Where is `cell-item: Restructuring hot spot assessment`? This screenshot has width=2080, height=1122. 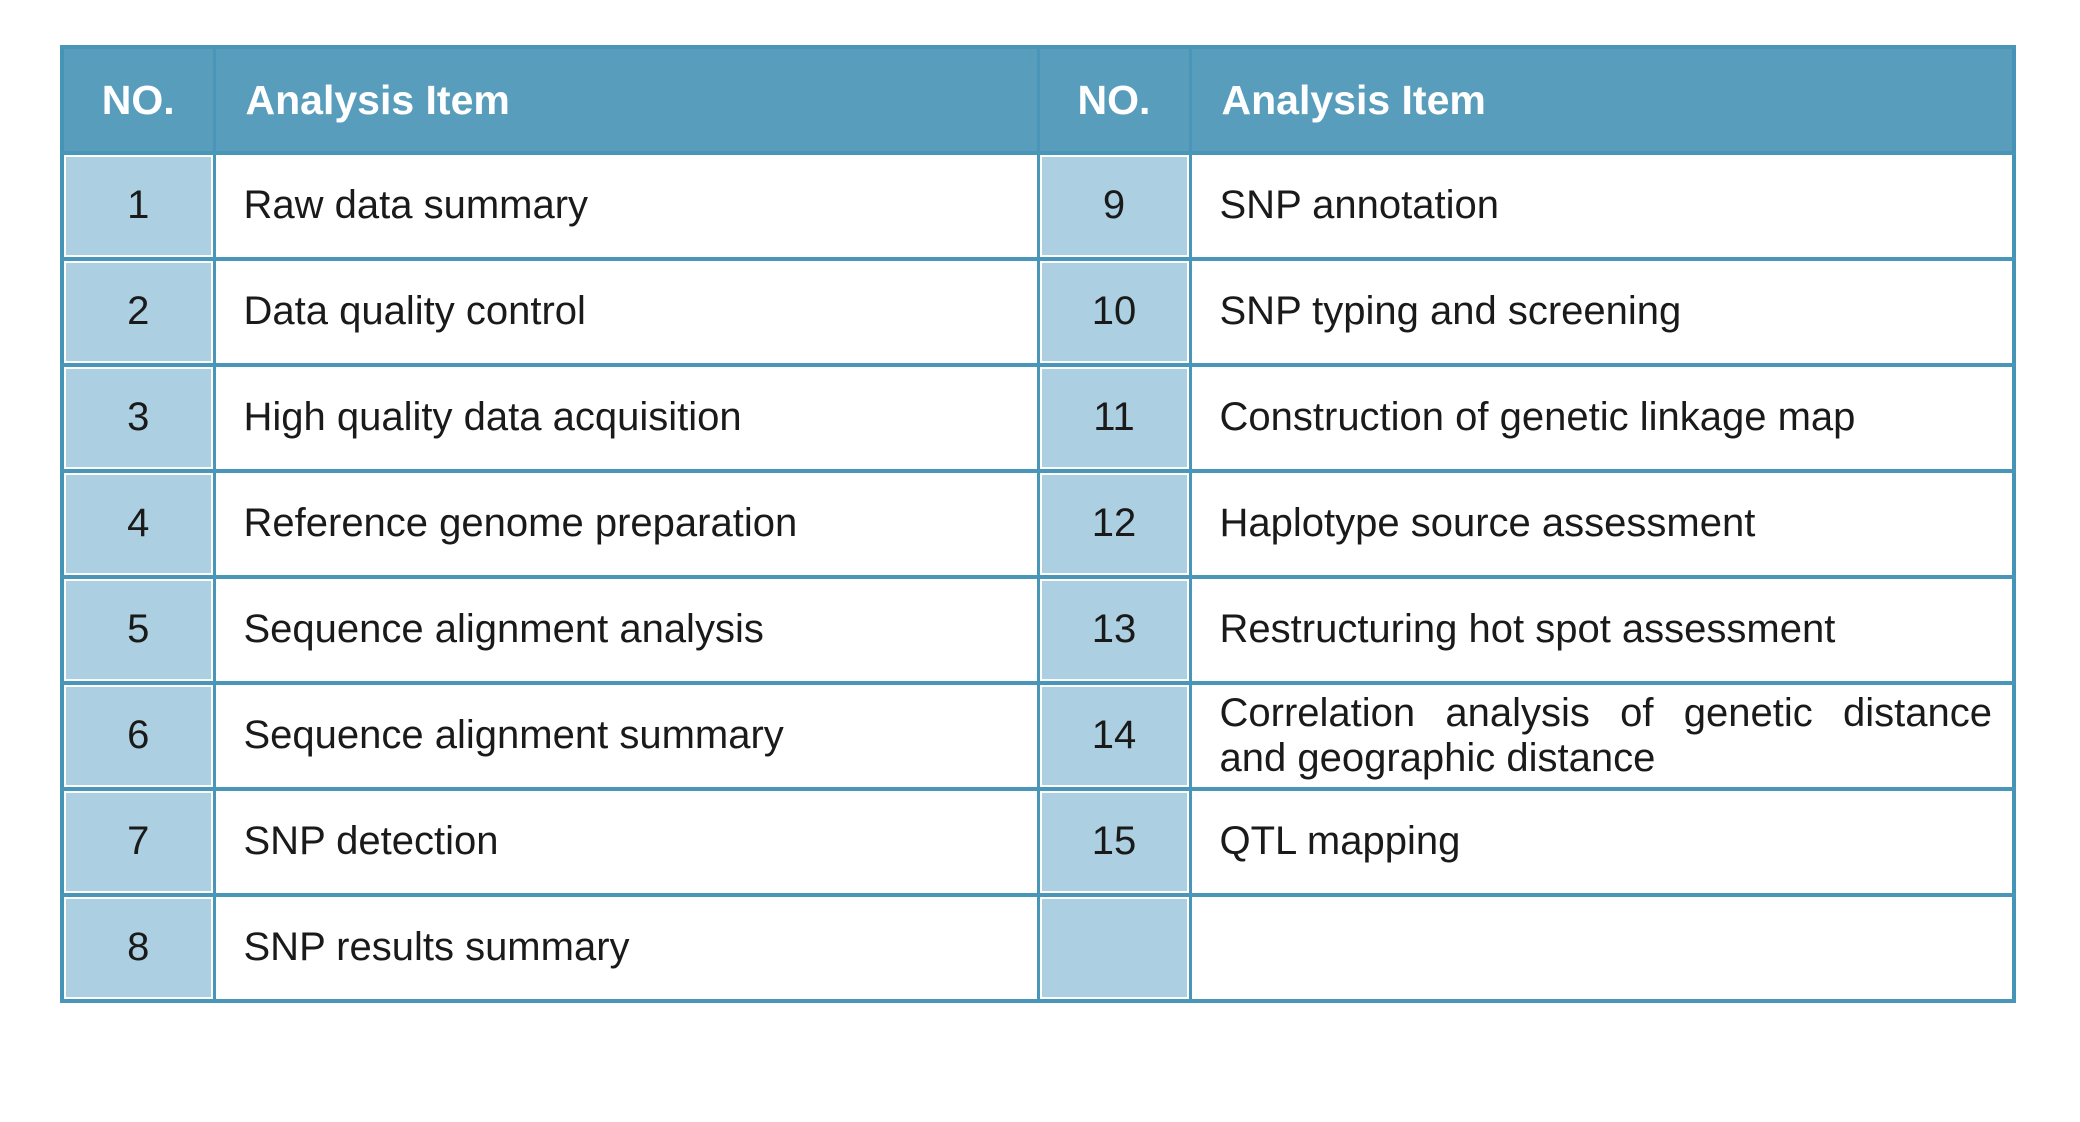 cell-item: Restructuring hot spot assessment is located at coordinates (1602, 630).